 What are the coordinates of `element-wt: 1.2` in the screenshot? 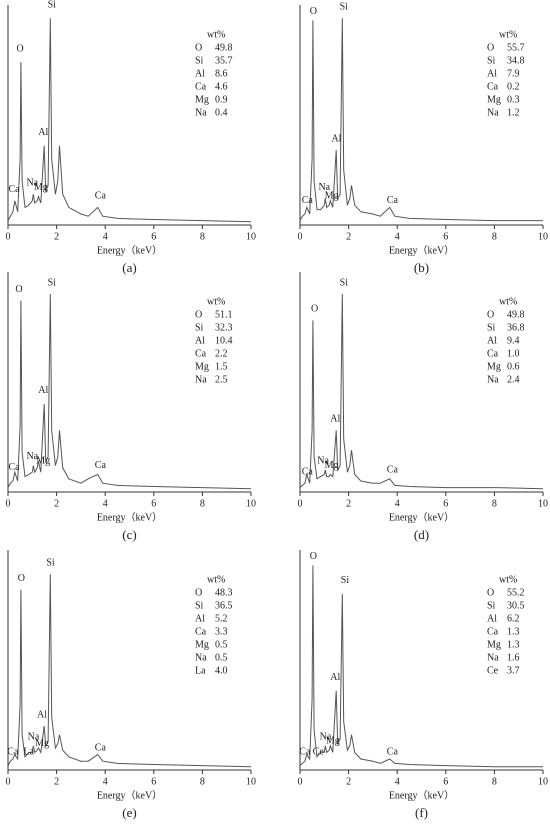 It's located at (513, 112).